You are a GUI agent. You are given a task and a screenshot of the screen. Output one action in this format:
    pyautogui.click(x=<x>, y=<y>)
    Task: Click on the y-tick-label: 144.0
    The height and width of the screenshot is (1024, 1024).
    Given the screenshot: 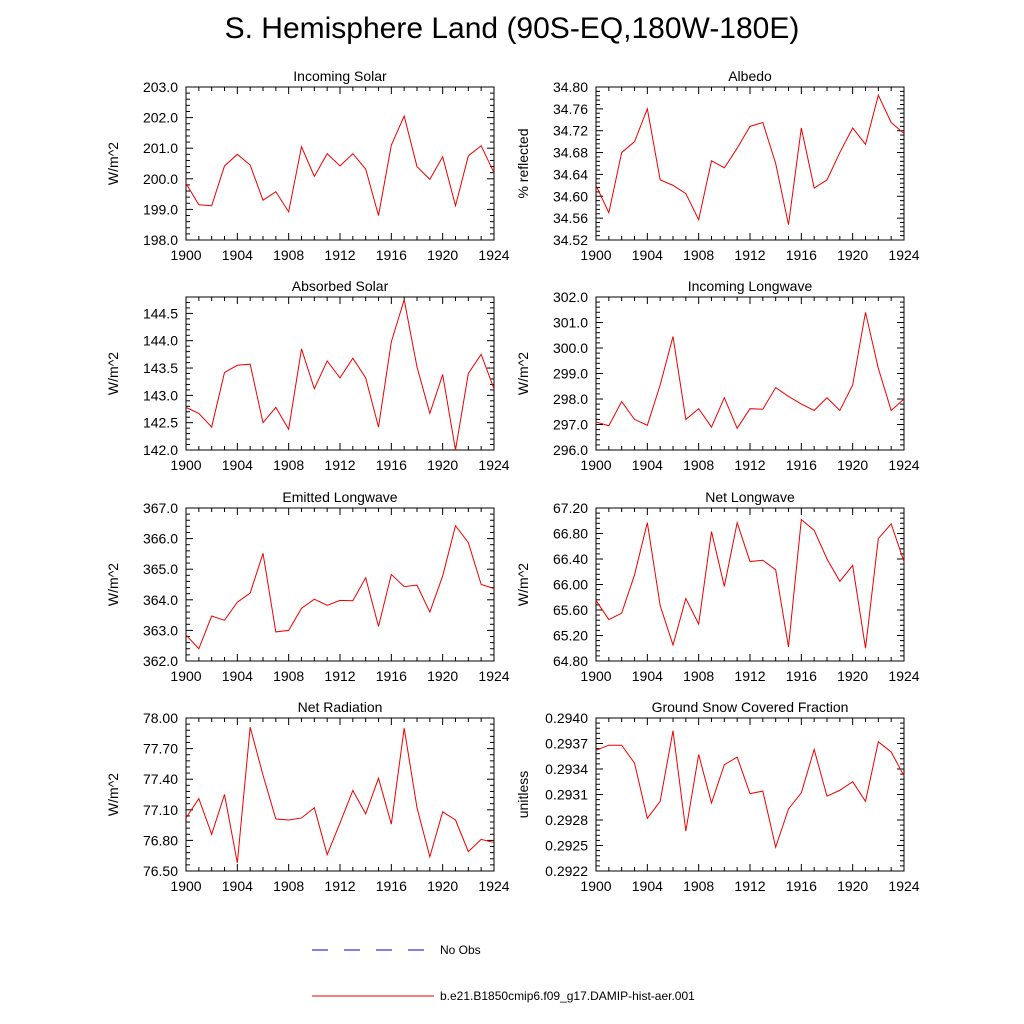 What is the action you would take?
    pyautogui.click(x=160, y=341)
    